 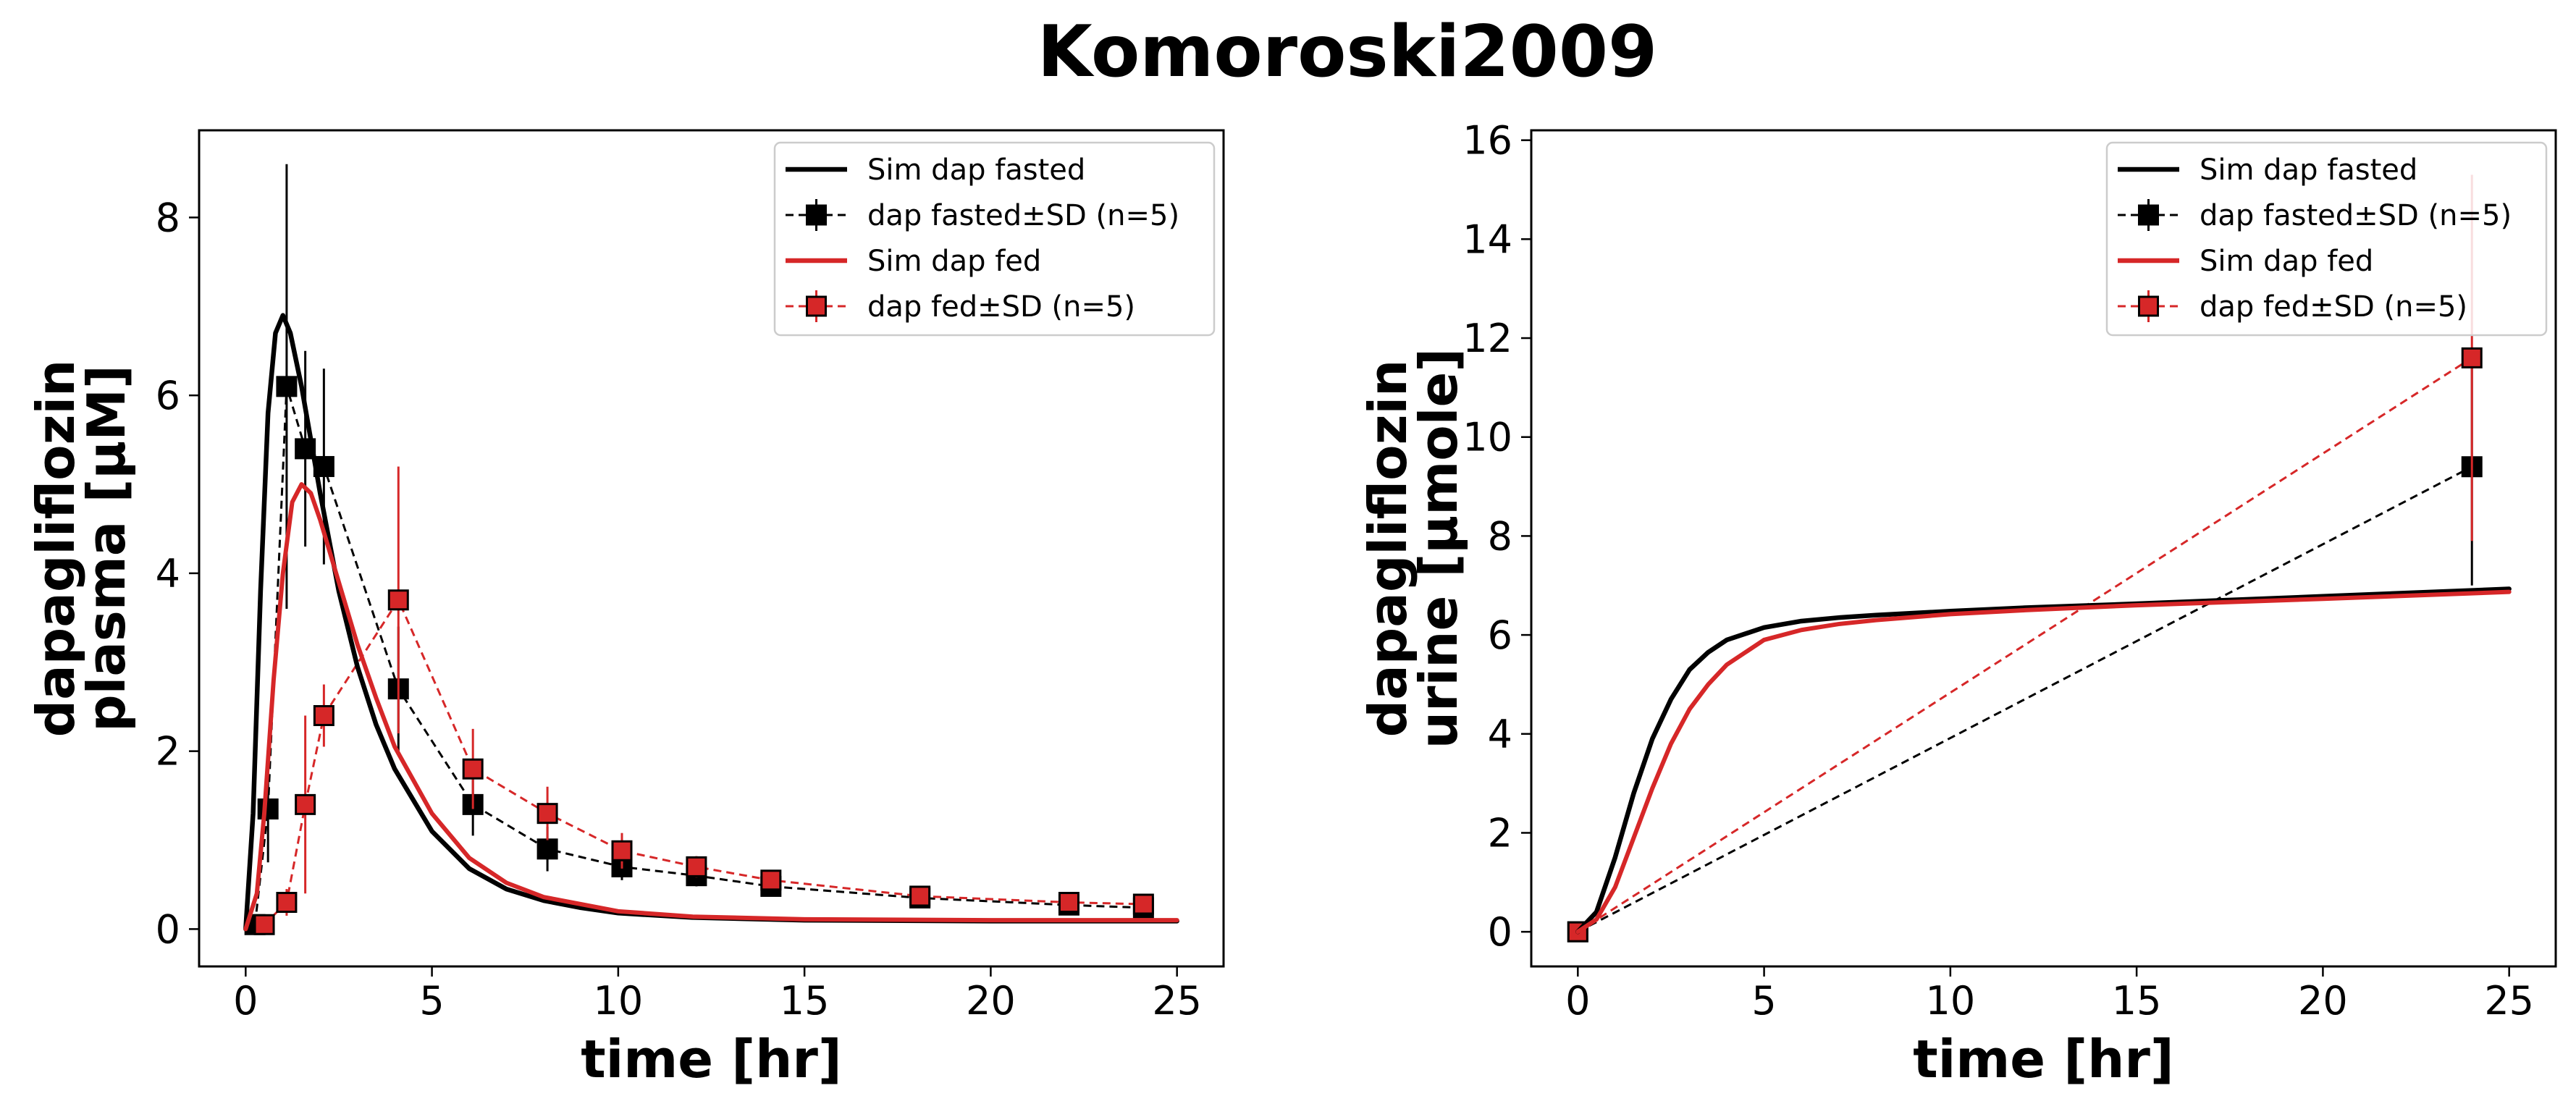 I want to click on urine-y-axis-label-line-2: urine [µmole], so click(x=1438, y=548).